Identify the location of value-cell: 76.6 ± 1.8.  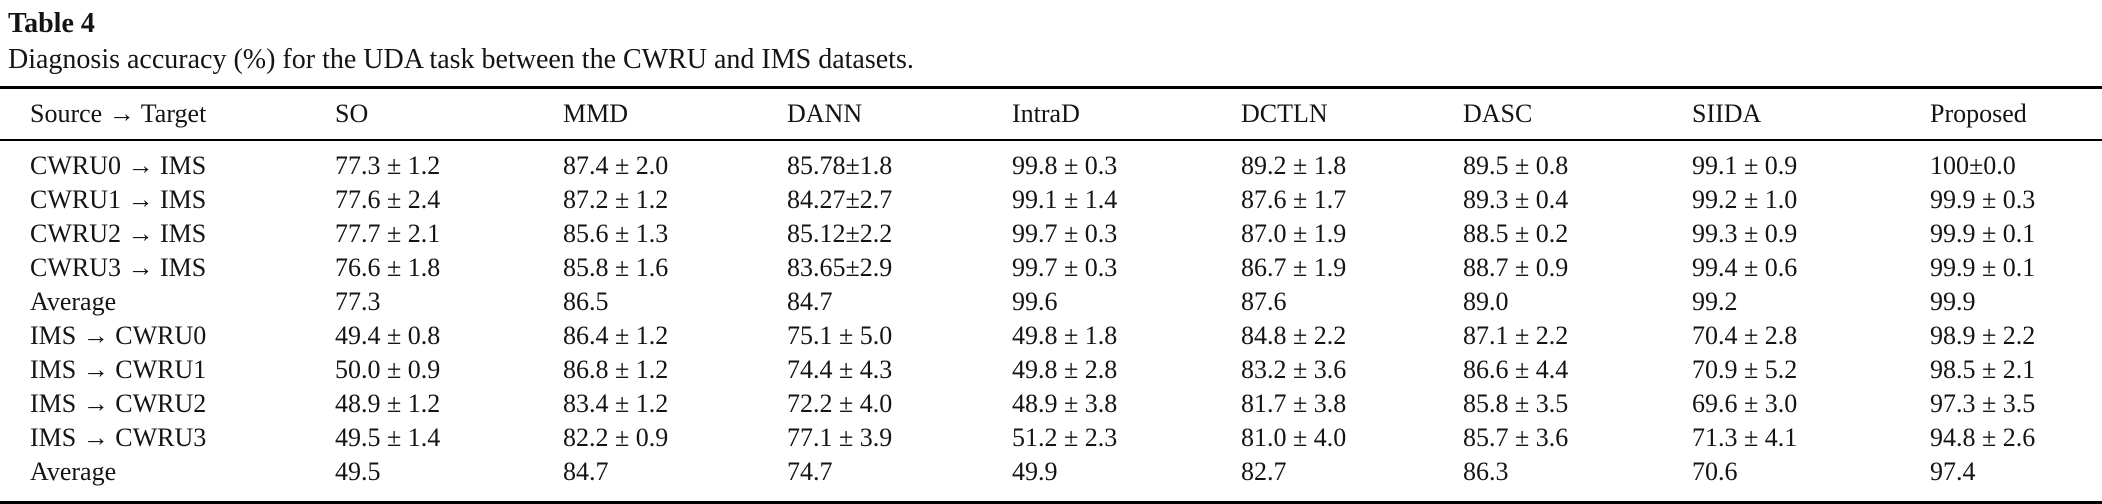
(388, 267).